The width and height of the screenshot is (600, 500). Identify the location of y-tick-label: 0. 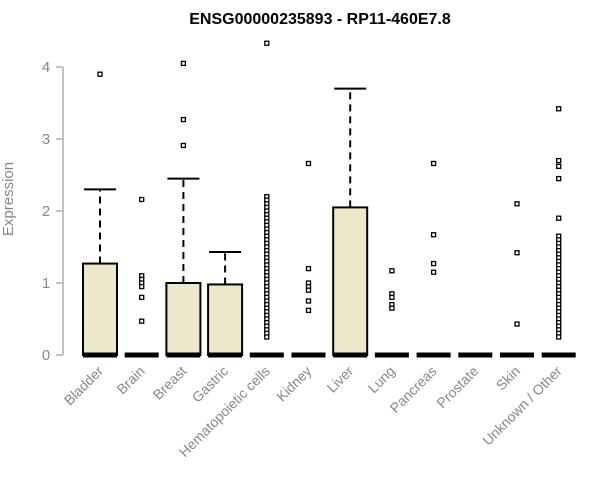
(46, 355).